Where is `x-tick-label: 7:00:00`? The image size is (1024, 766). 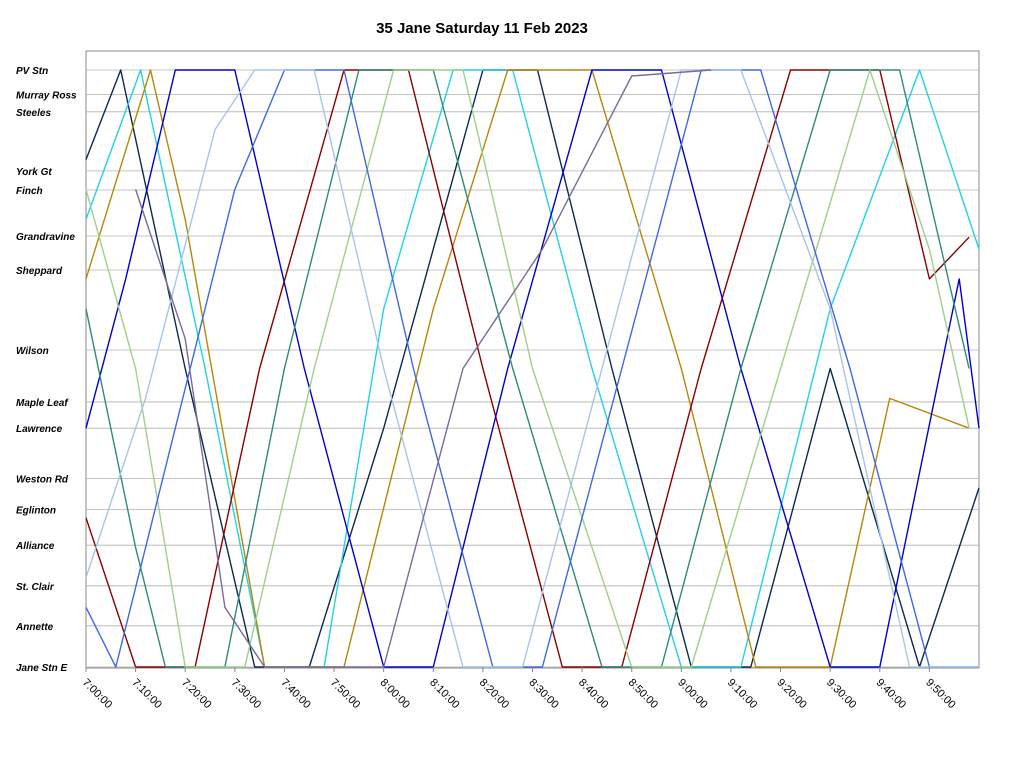
x-tick-label: 7:00:00 is located at coordinates (97, 694).